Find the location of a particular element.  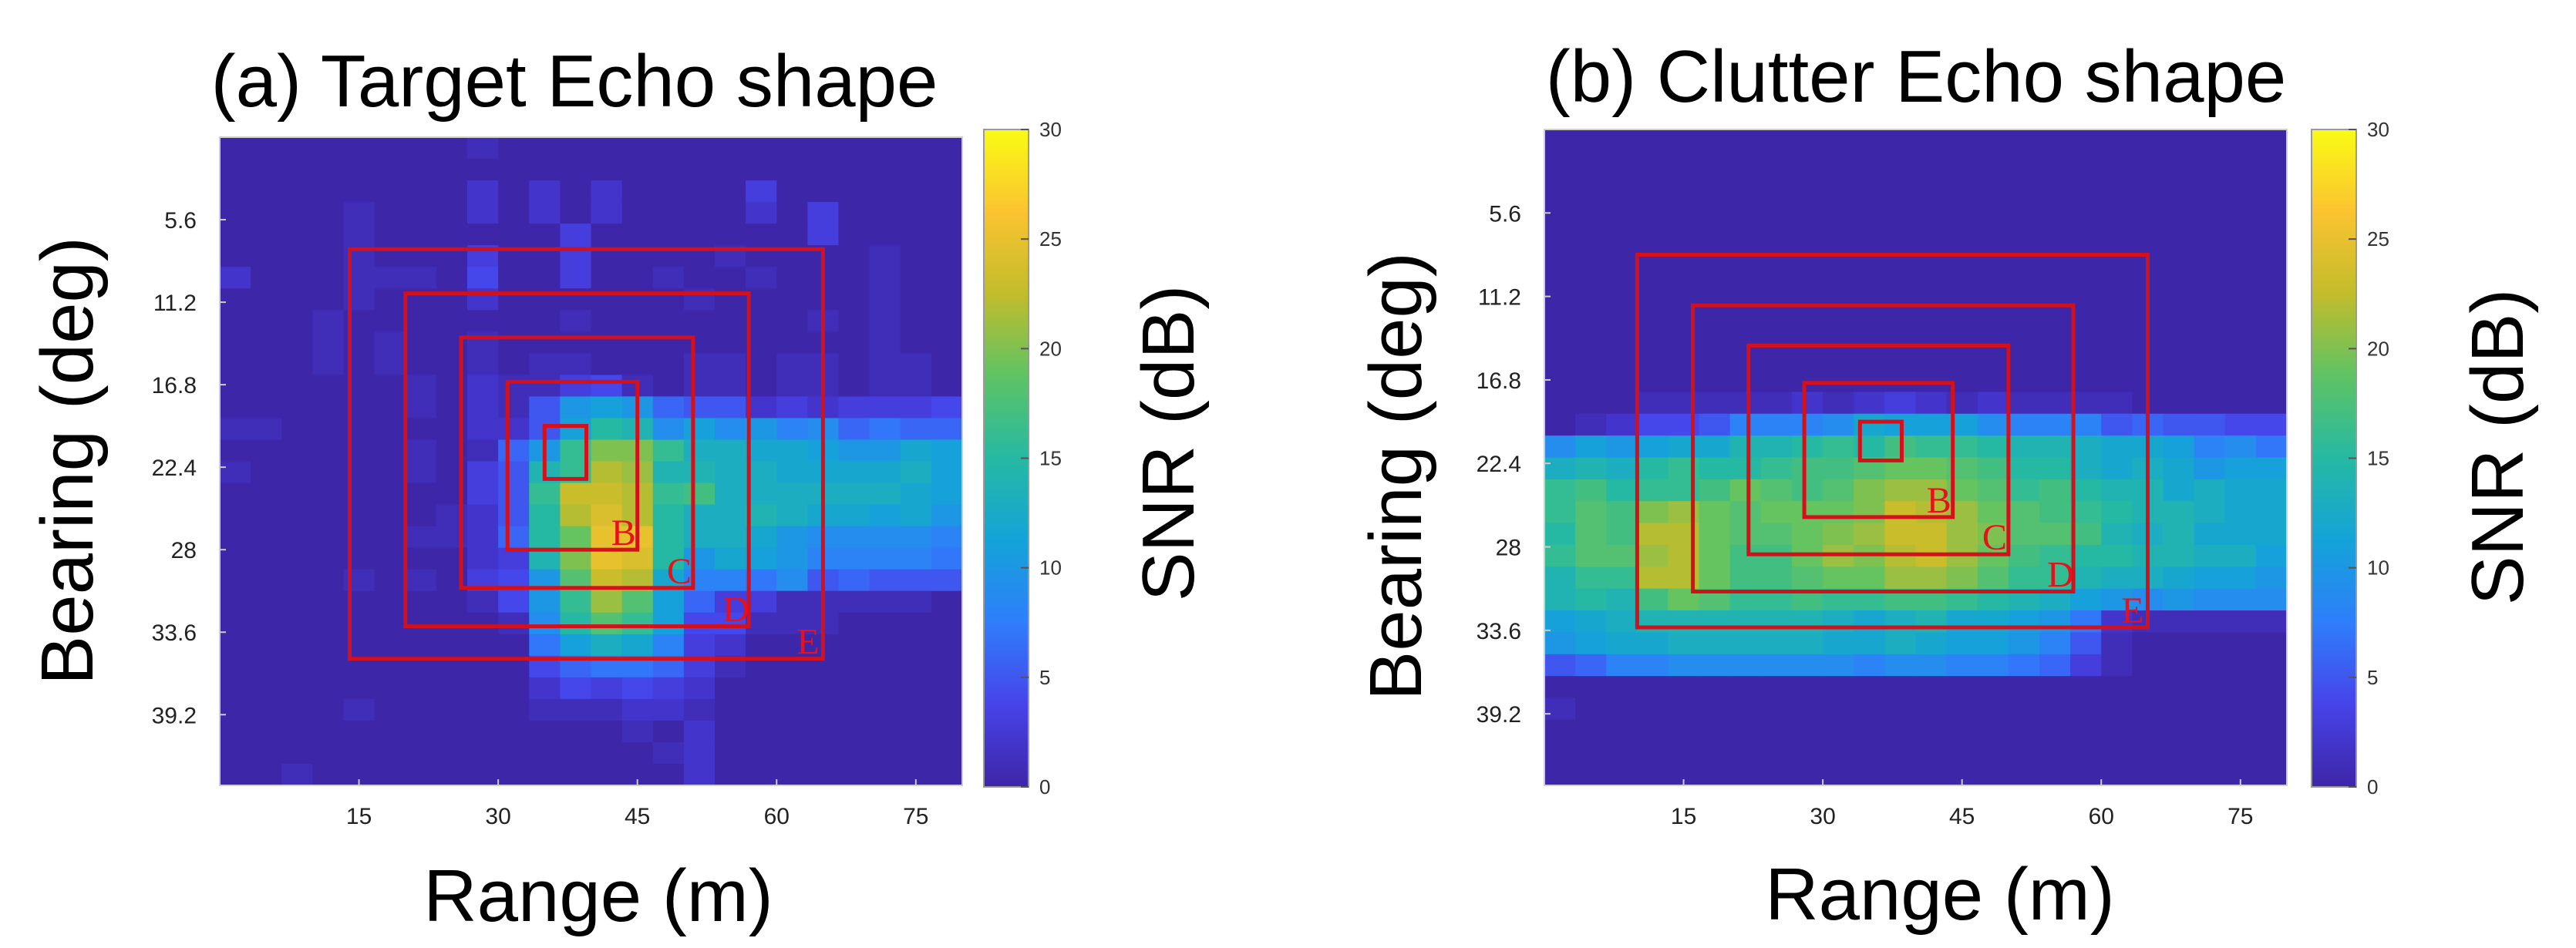

colorbar-tick-label: 25 is located at coordinates (1050, 238).